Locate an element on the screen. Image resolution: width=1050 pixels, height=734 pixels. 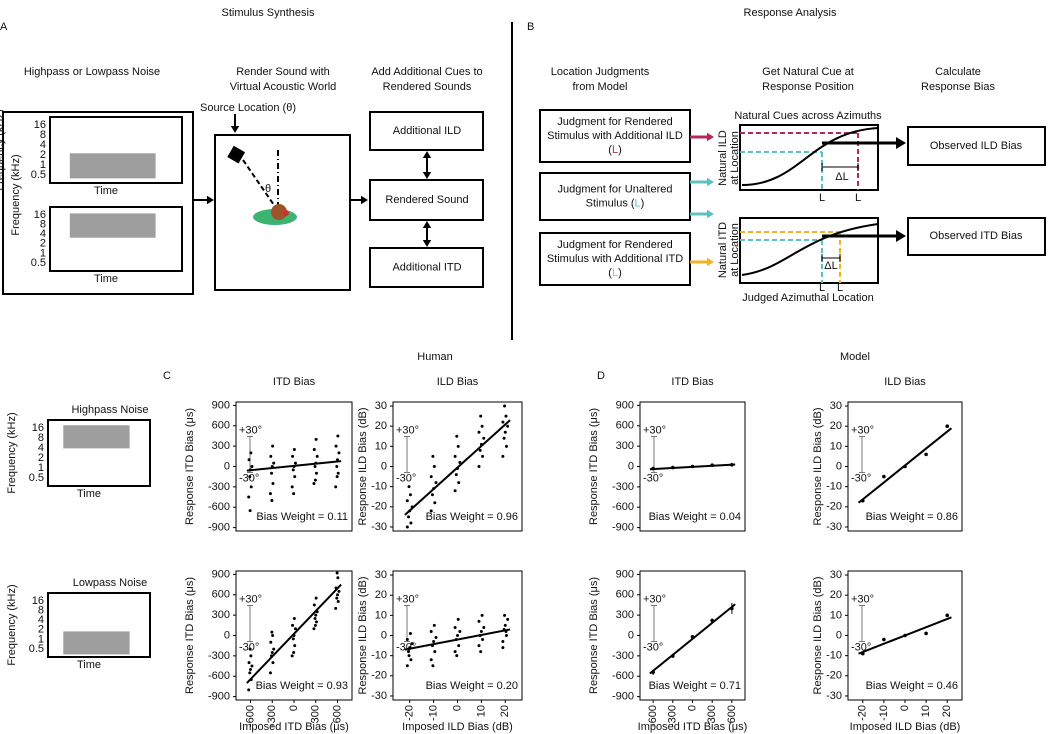
x-tick-label: 20 is located at coordinates (947, 711).